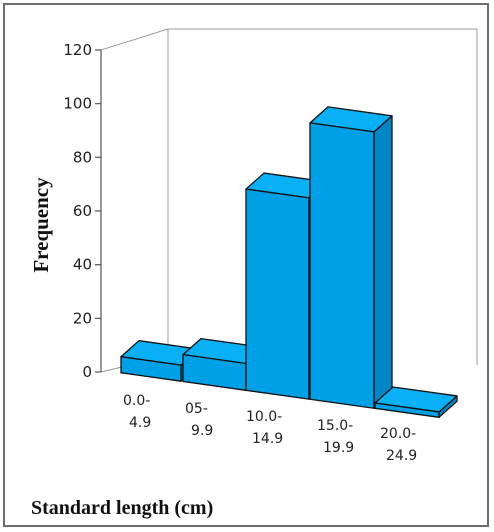 Image resolution: width=494 pixels, height=532 pixels. Describe the element at coordinates (335, 426) in the screenshot. I see `x-category-label-line: 15.0-` at that location.